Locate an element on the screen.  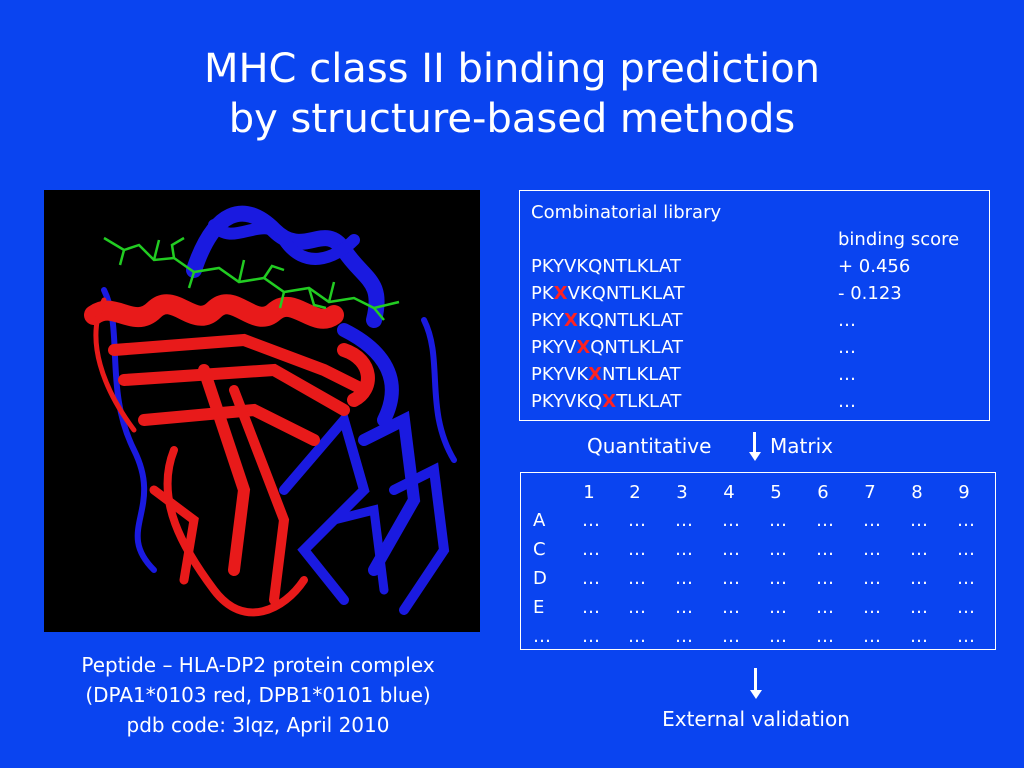
sequence-prefix: PK is located at coordinates (542, 293).